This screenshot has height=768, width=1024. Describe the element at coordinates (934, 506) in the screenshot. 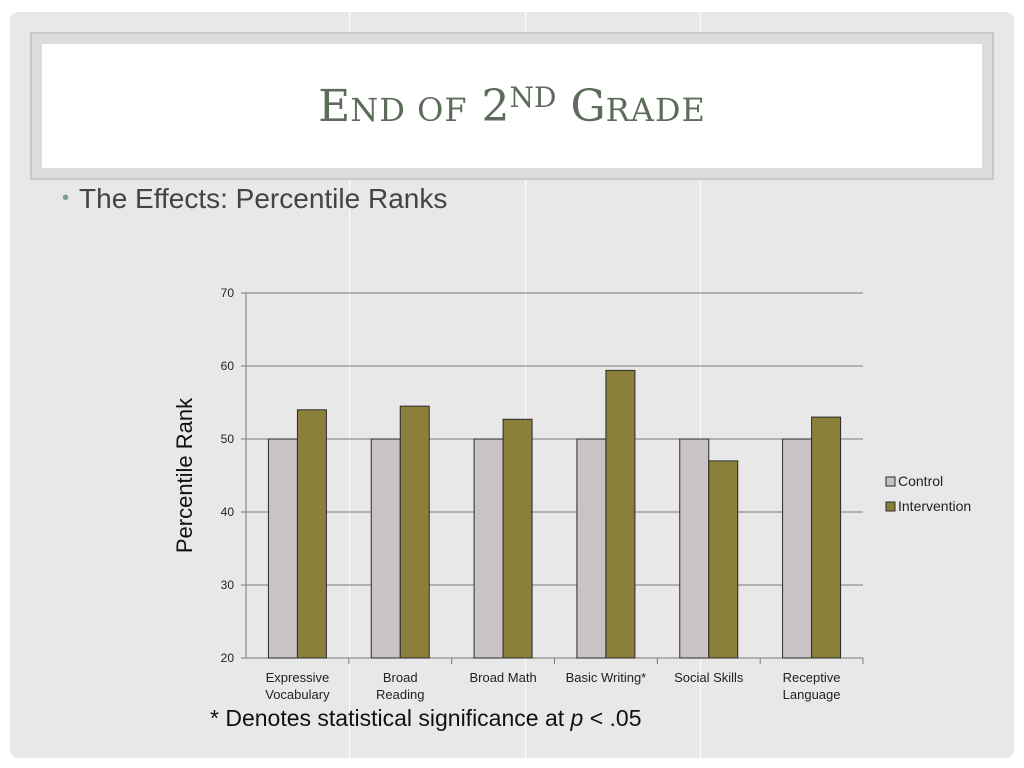

I see `legend-label: Intervention` at that location.